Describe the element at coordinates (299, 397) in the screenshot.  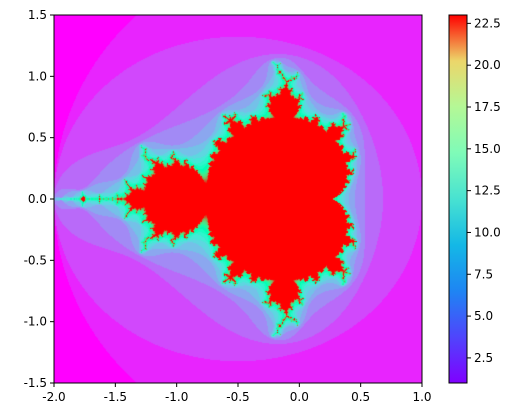
I see `x-tick-label: 0.0` at that location.